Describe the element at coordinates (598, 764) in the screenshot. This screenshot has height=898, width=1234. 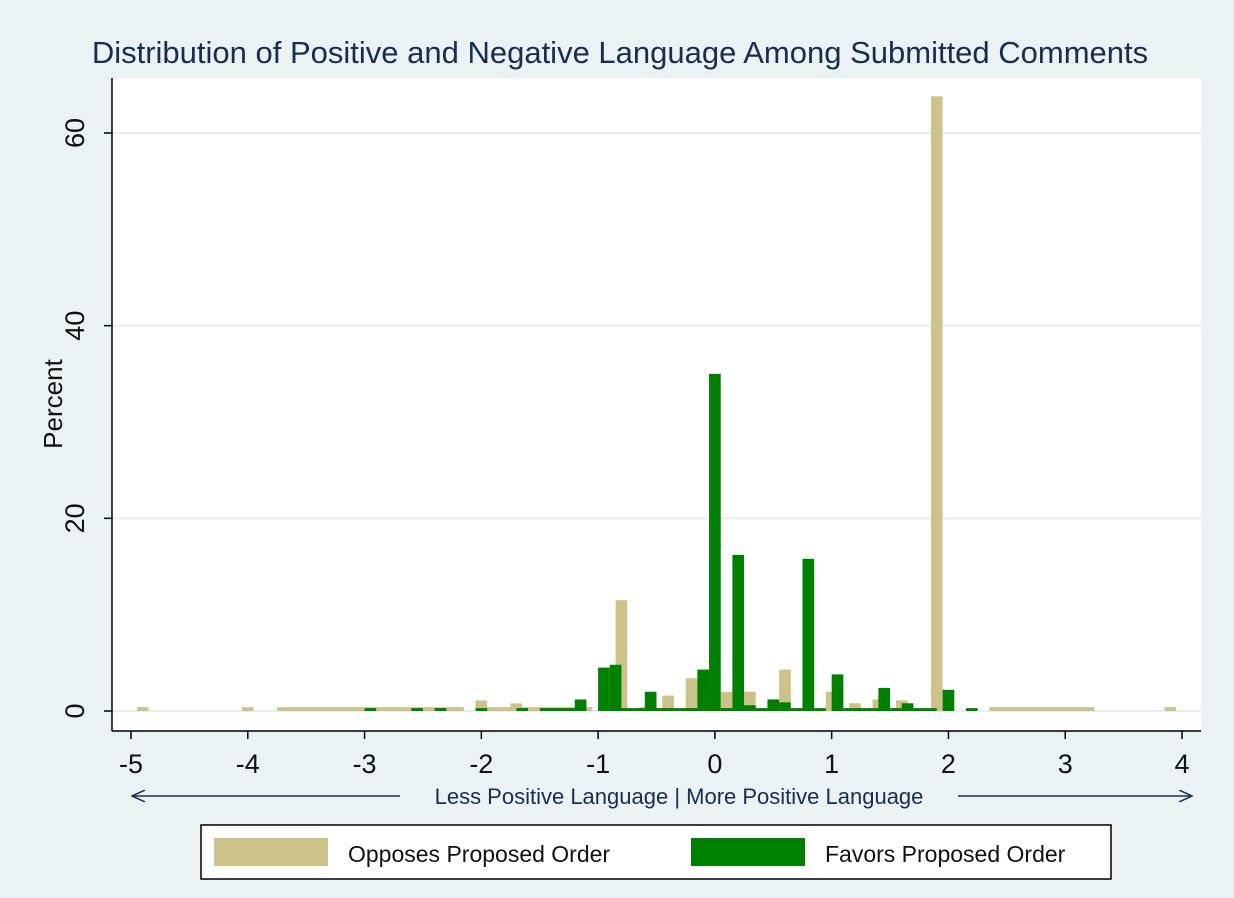
I see `x-tick-label: -1` at that location.